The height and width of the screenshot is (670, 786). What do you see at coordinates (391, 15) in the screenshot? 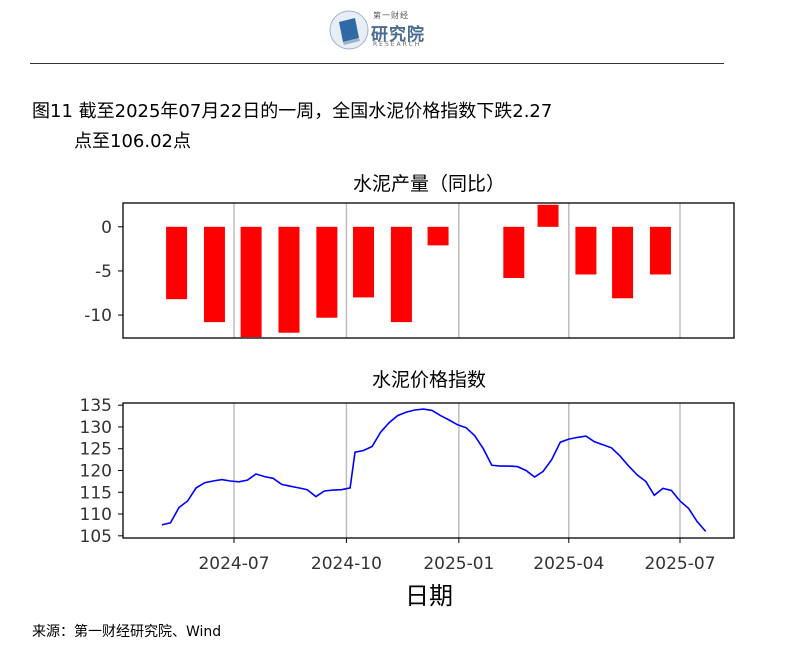
I see `logo-top-text: 第一财经` at bounding box center [391, 15].